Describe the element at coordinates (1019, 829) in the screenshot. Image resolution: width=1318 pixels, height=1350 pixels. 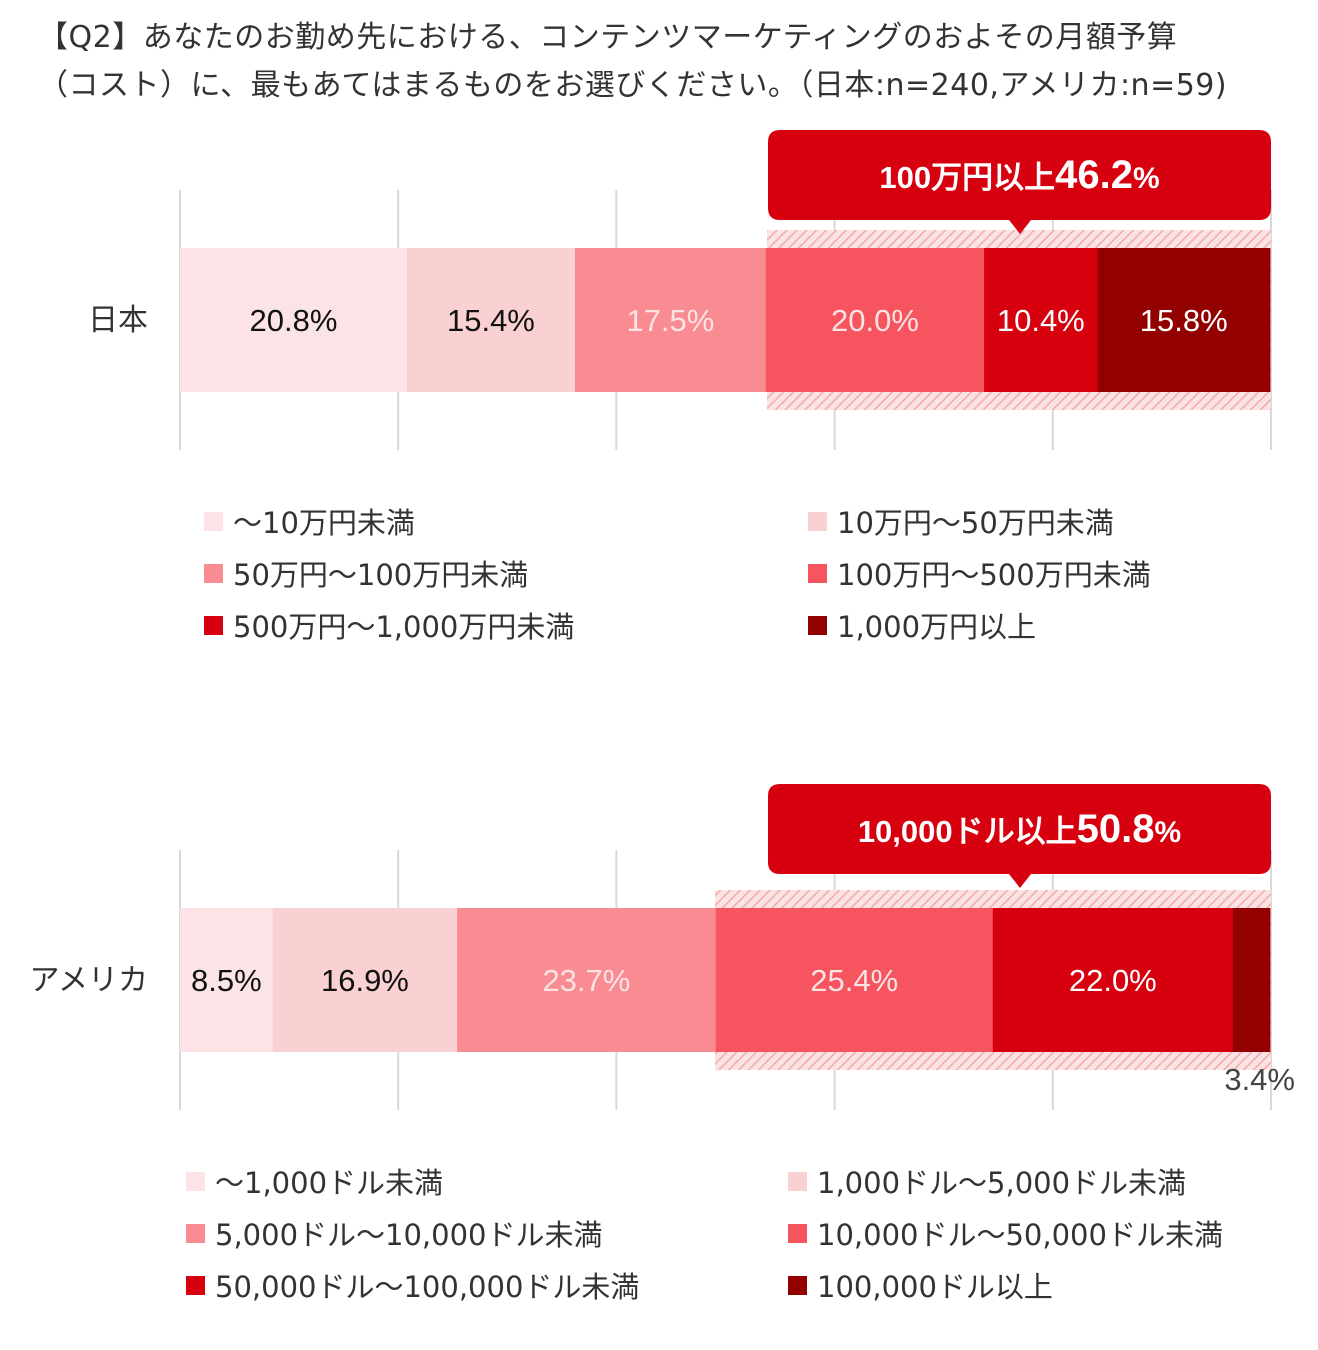
I see `callout-text: 10,000ドル以上50.8%` at that location.